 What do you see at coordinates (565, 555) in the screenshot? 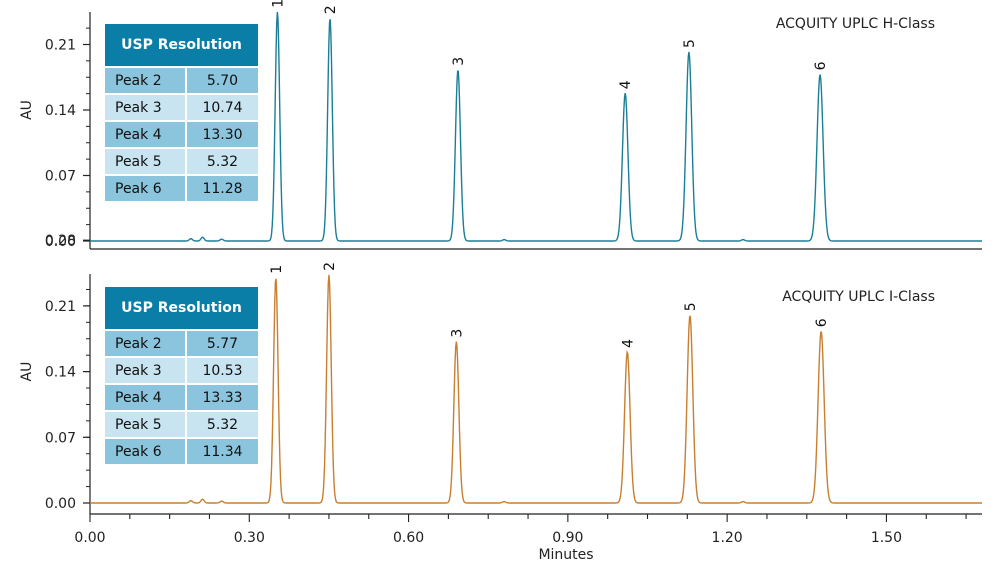
I see `x-axis-title: Minutes` at bounding box center [565, 555].